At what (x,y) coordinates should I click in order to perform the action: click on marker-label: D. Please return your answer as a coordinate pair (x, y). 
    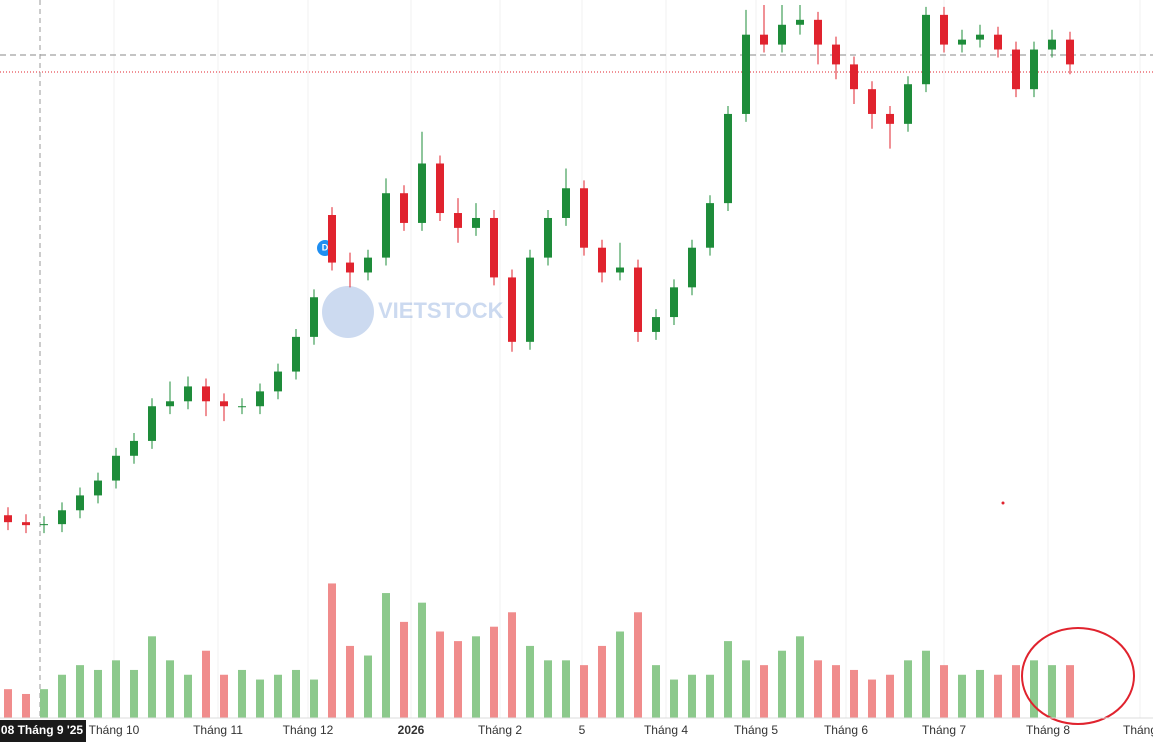
    Looking at the image, I should click on (325, 247).